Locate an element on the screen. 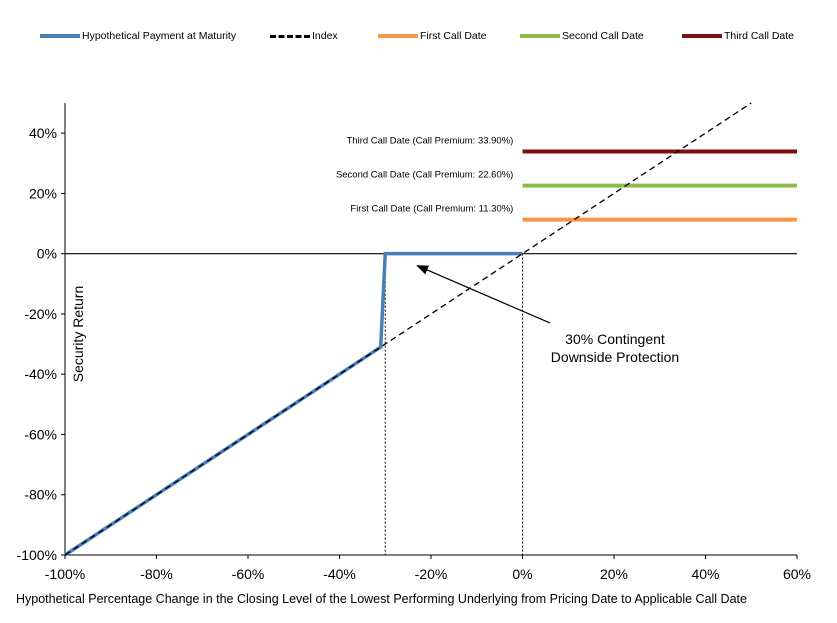  x-tick-label: -100% is located at coordinates (65, 574).